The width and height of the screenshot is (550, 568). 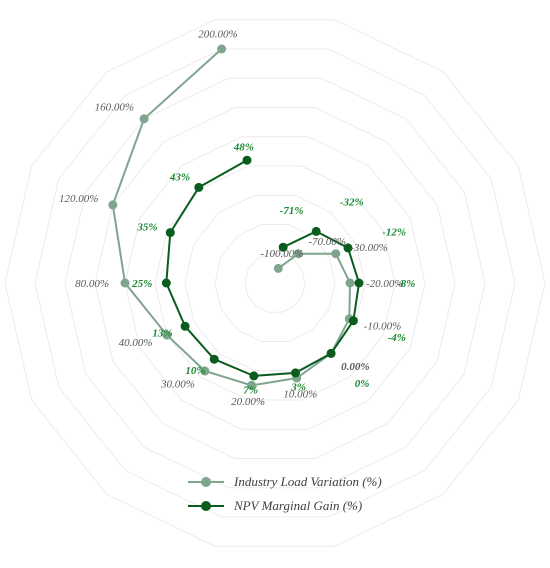 I want to click on legend-item-npv-gain: NPV Marginal Gain (%), so click(x=308, y=506).